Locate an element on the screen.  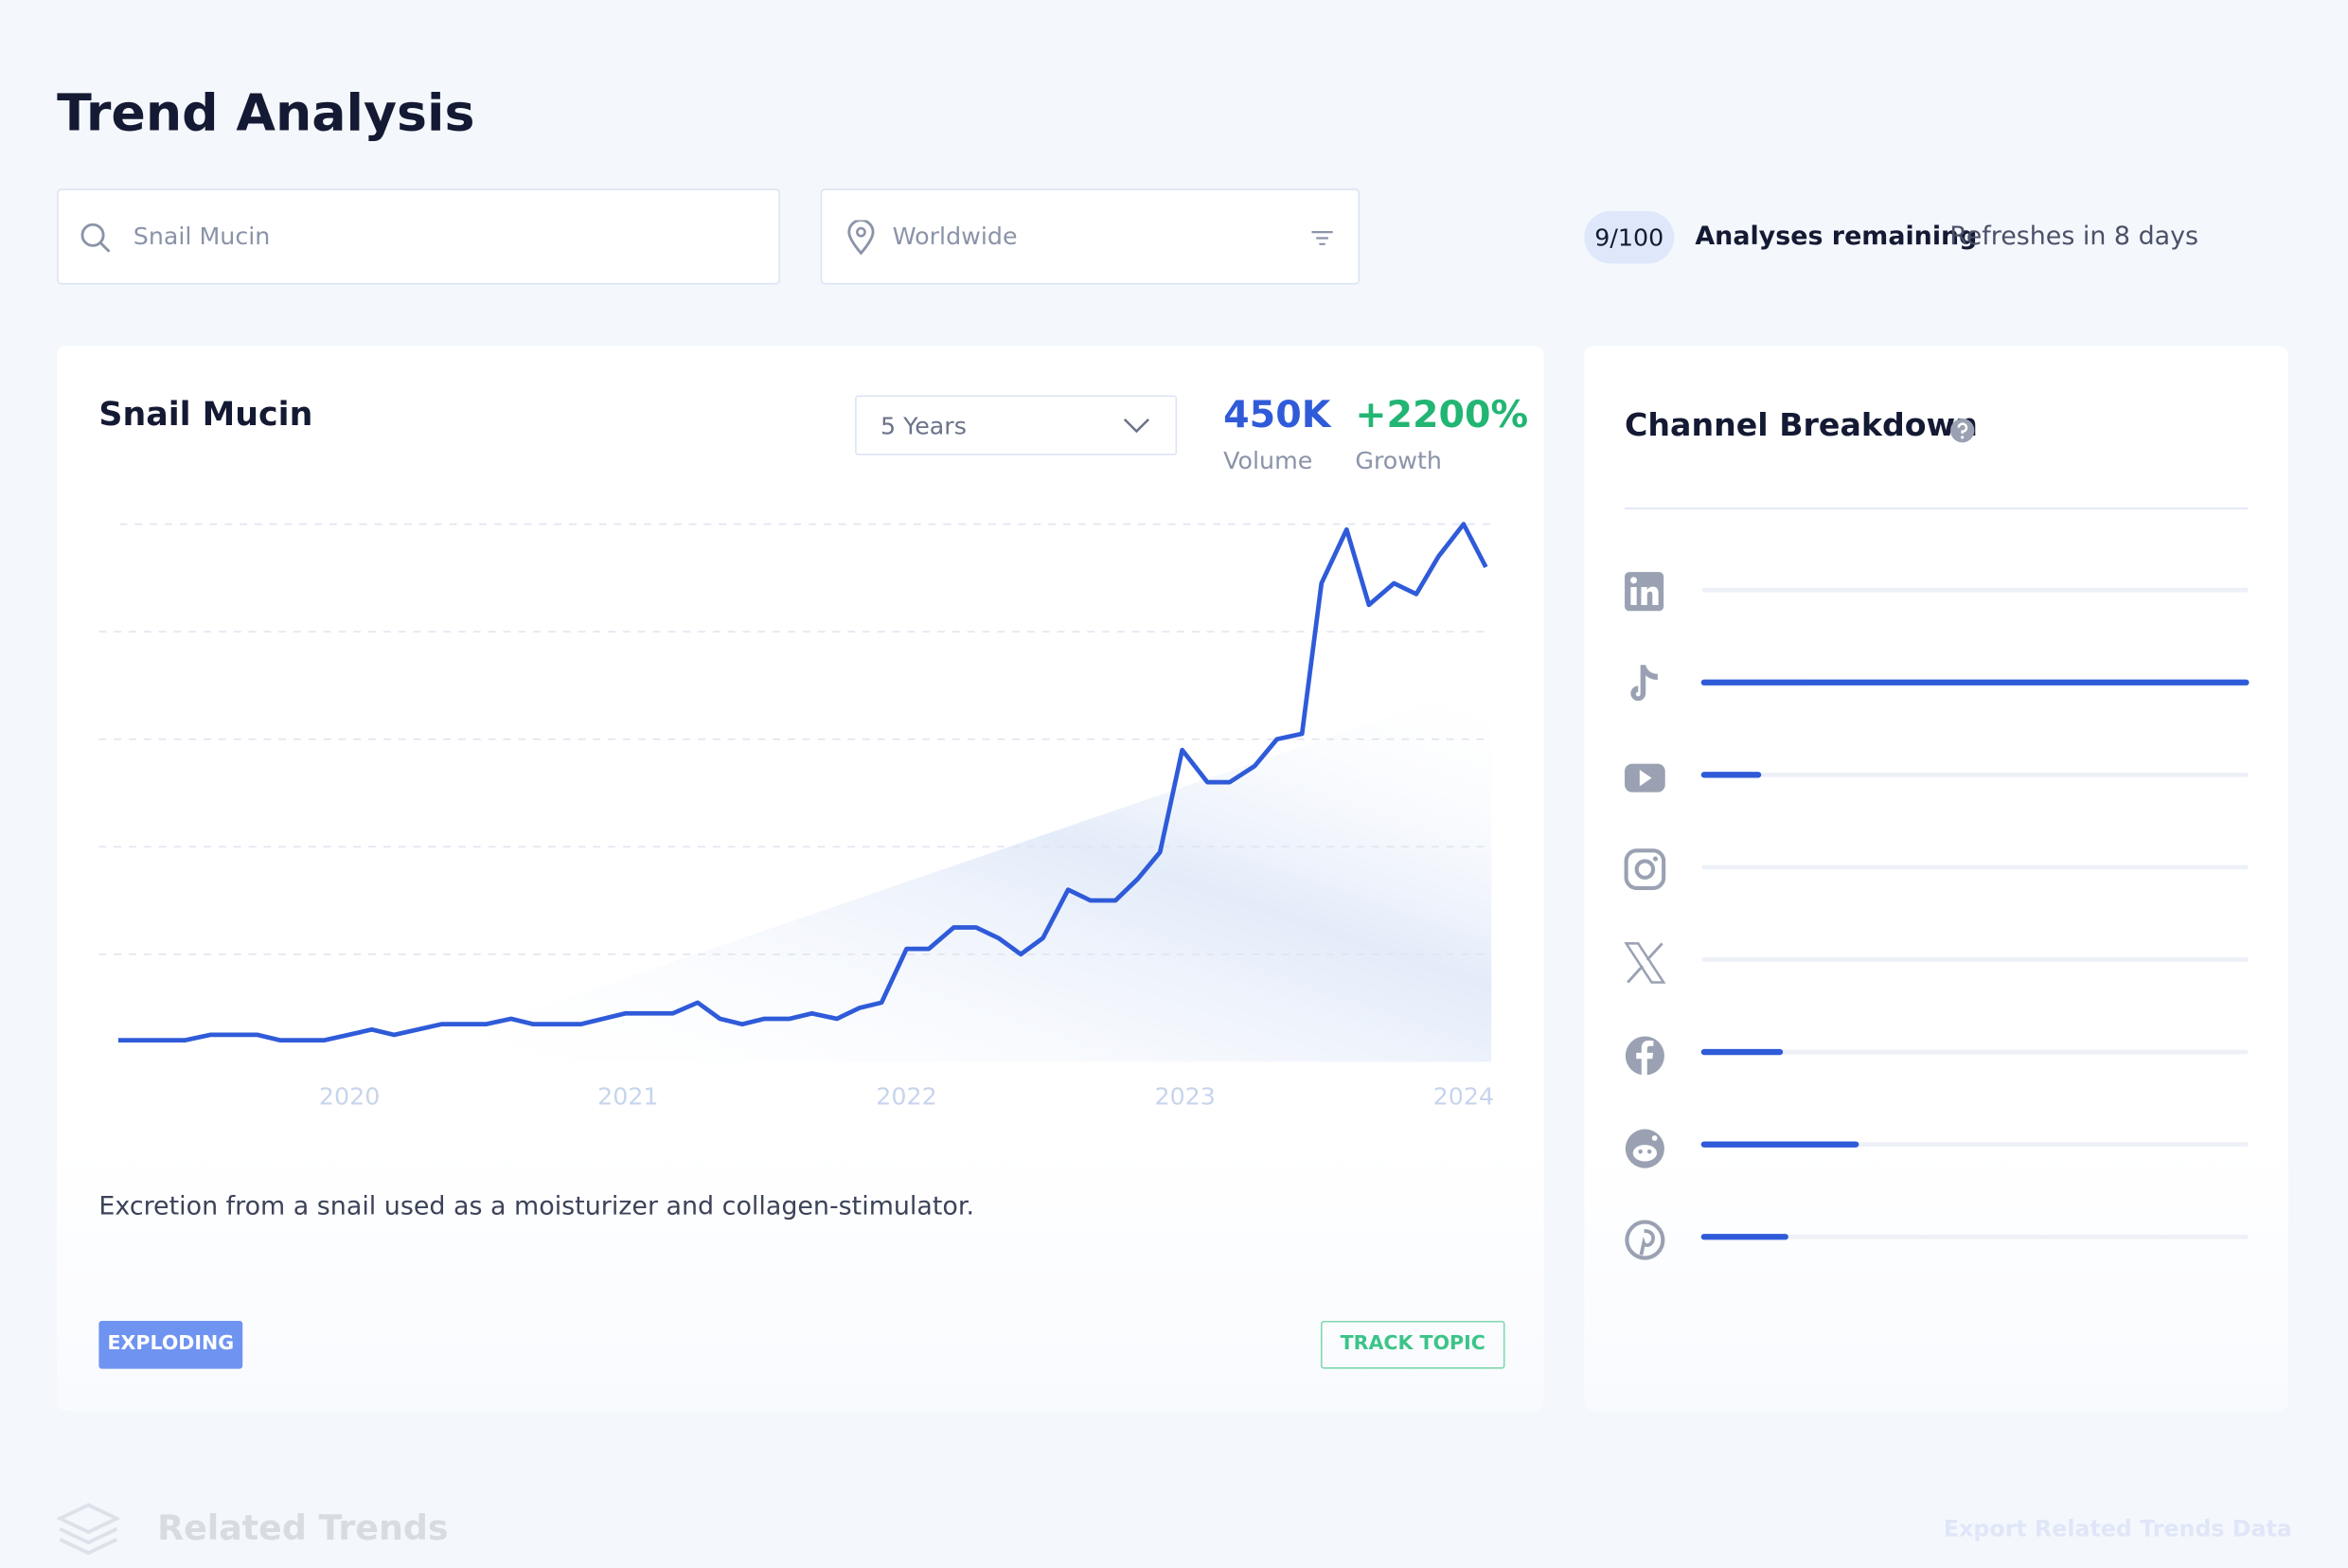
quota-count: 9/100 is located at coordinates (1629, 237).